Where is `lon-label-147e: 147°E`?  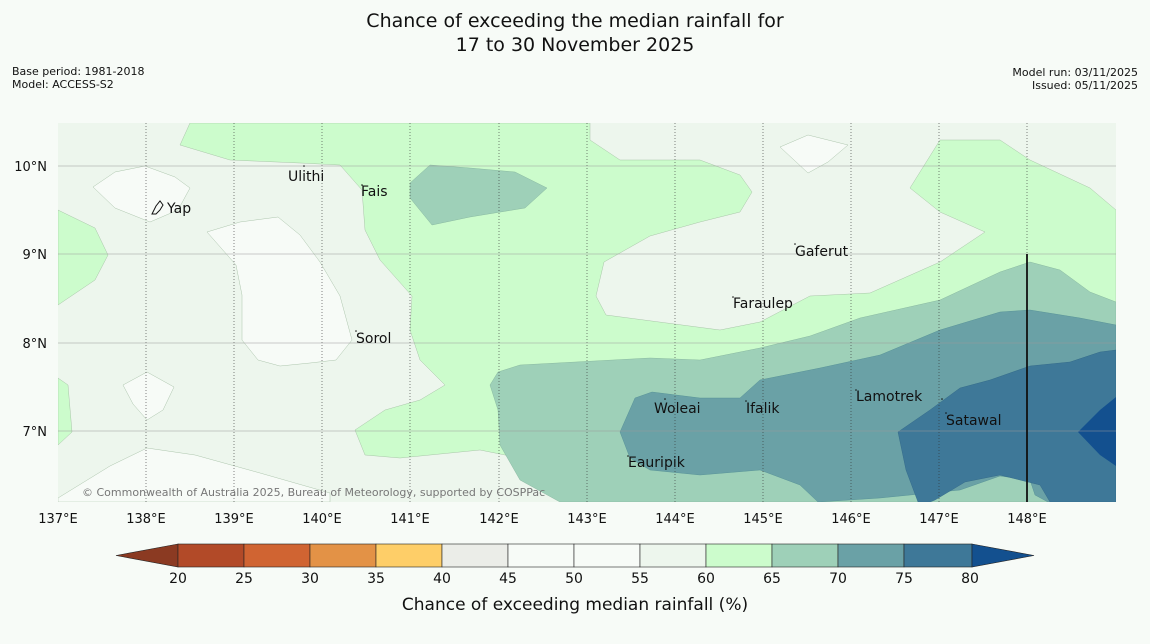 lon-label-147e: 147°E is located at coordinates (939, 519).